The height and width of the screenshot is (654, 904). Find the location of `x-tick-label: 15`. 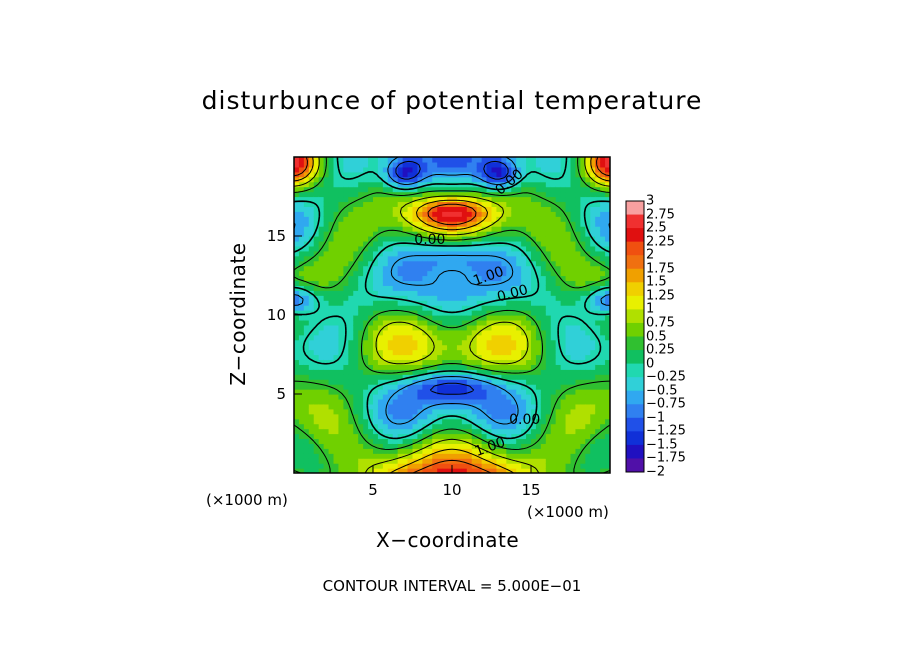

x-tick-label: 15 is located at coordinates (531, 490).